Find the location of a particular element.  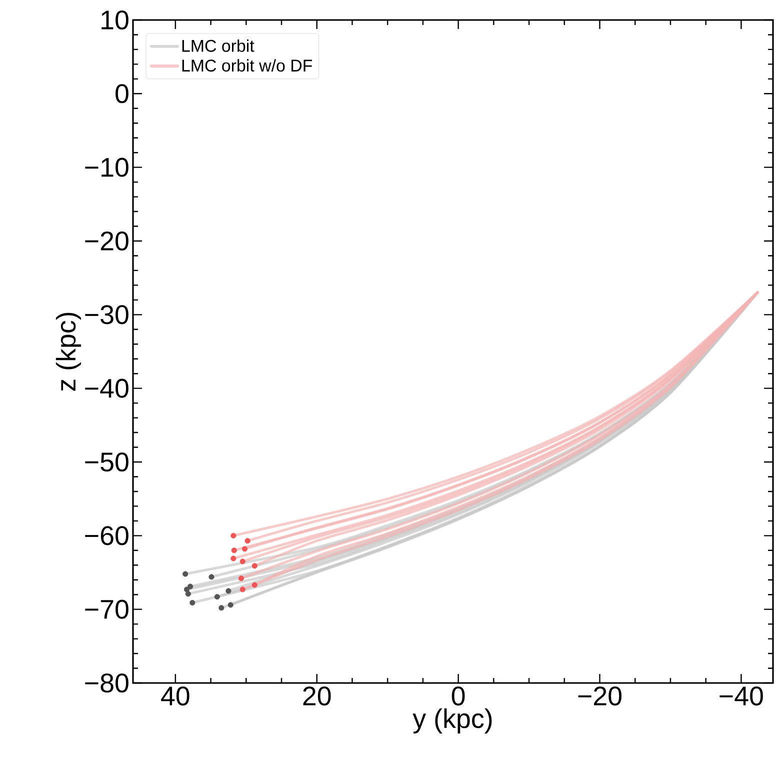

x-axis-title: y (kpc) is located at coordinates (452, 721).